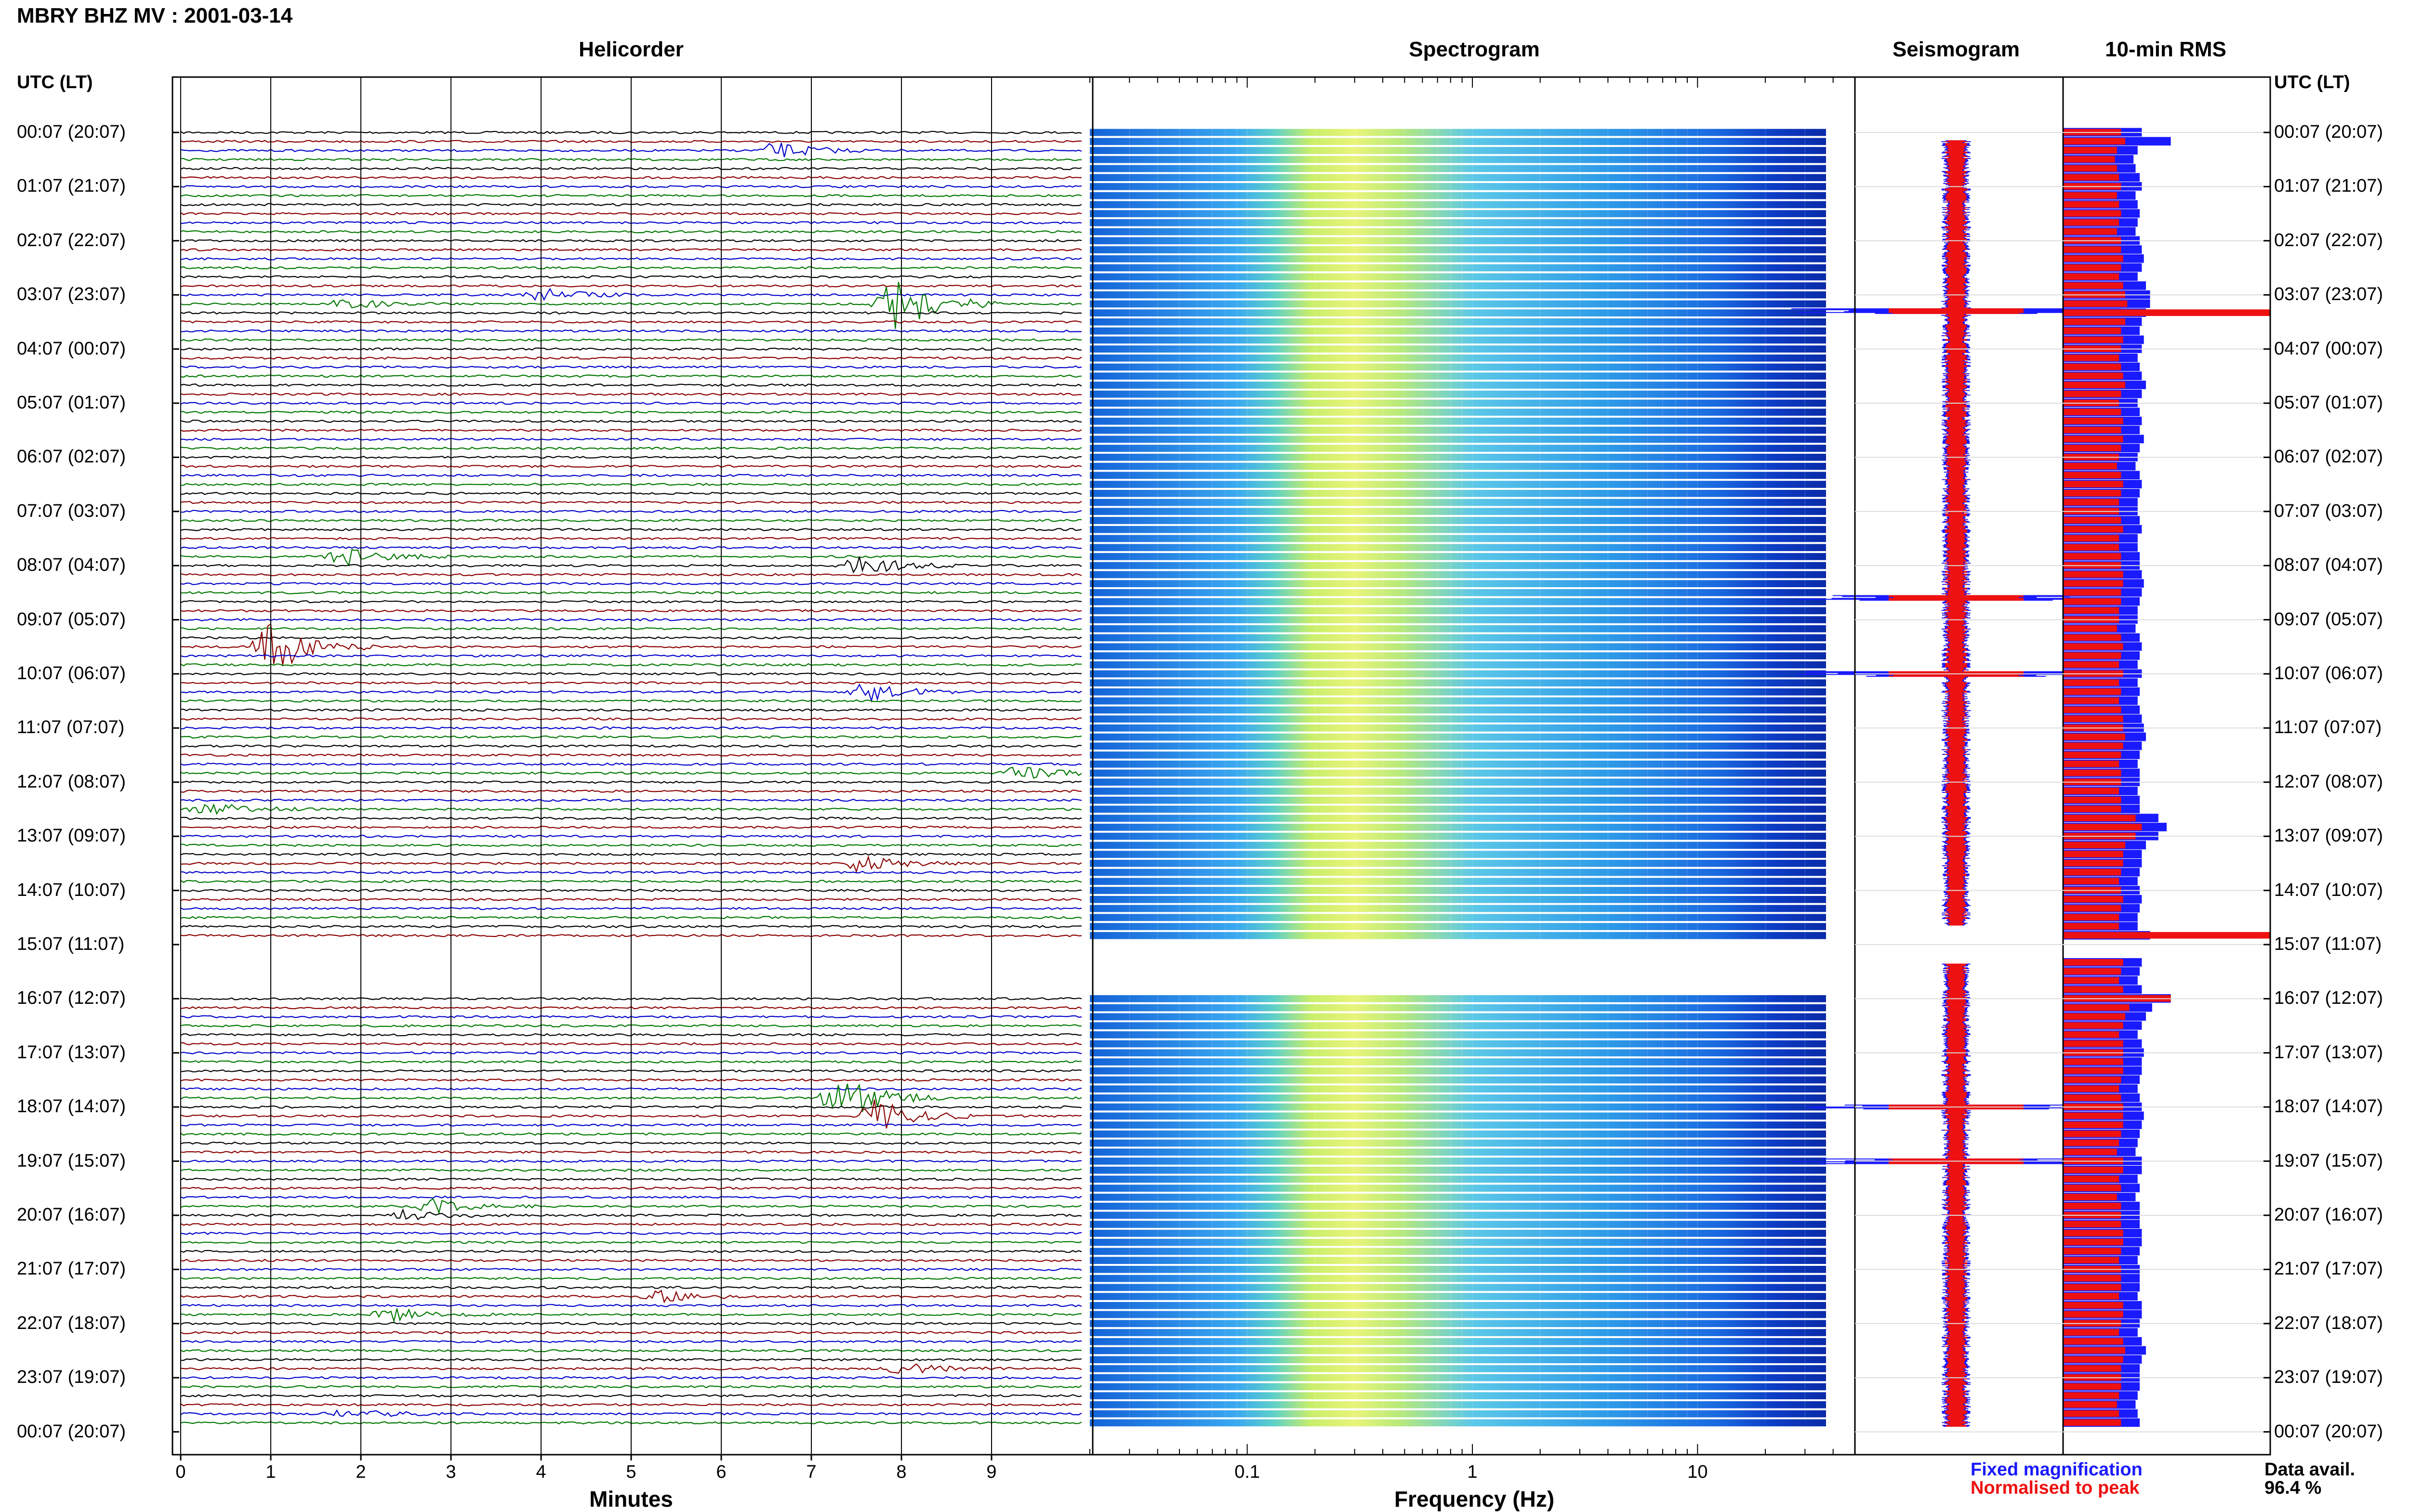  Describe the element at coordinates (2328, 510) in the screenshot. I see `time-label-right: 07:07 (03:07)` at that location.